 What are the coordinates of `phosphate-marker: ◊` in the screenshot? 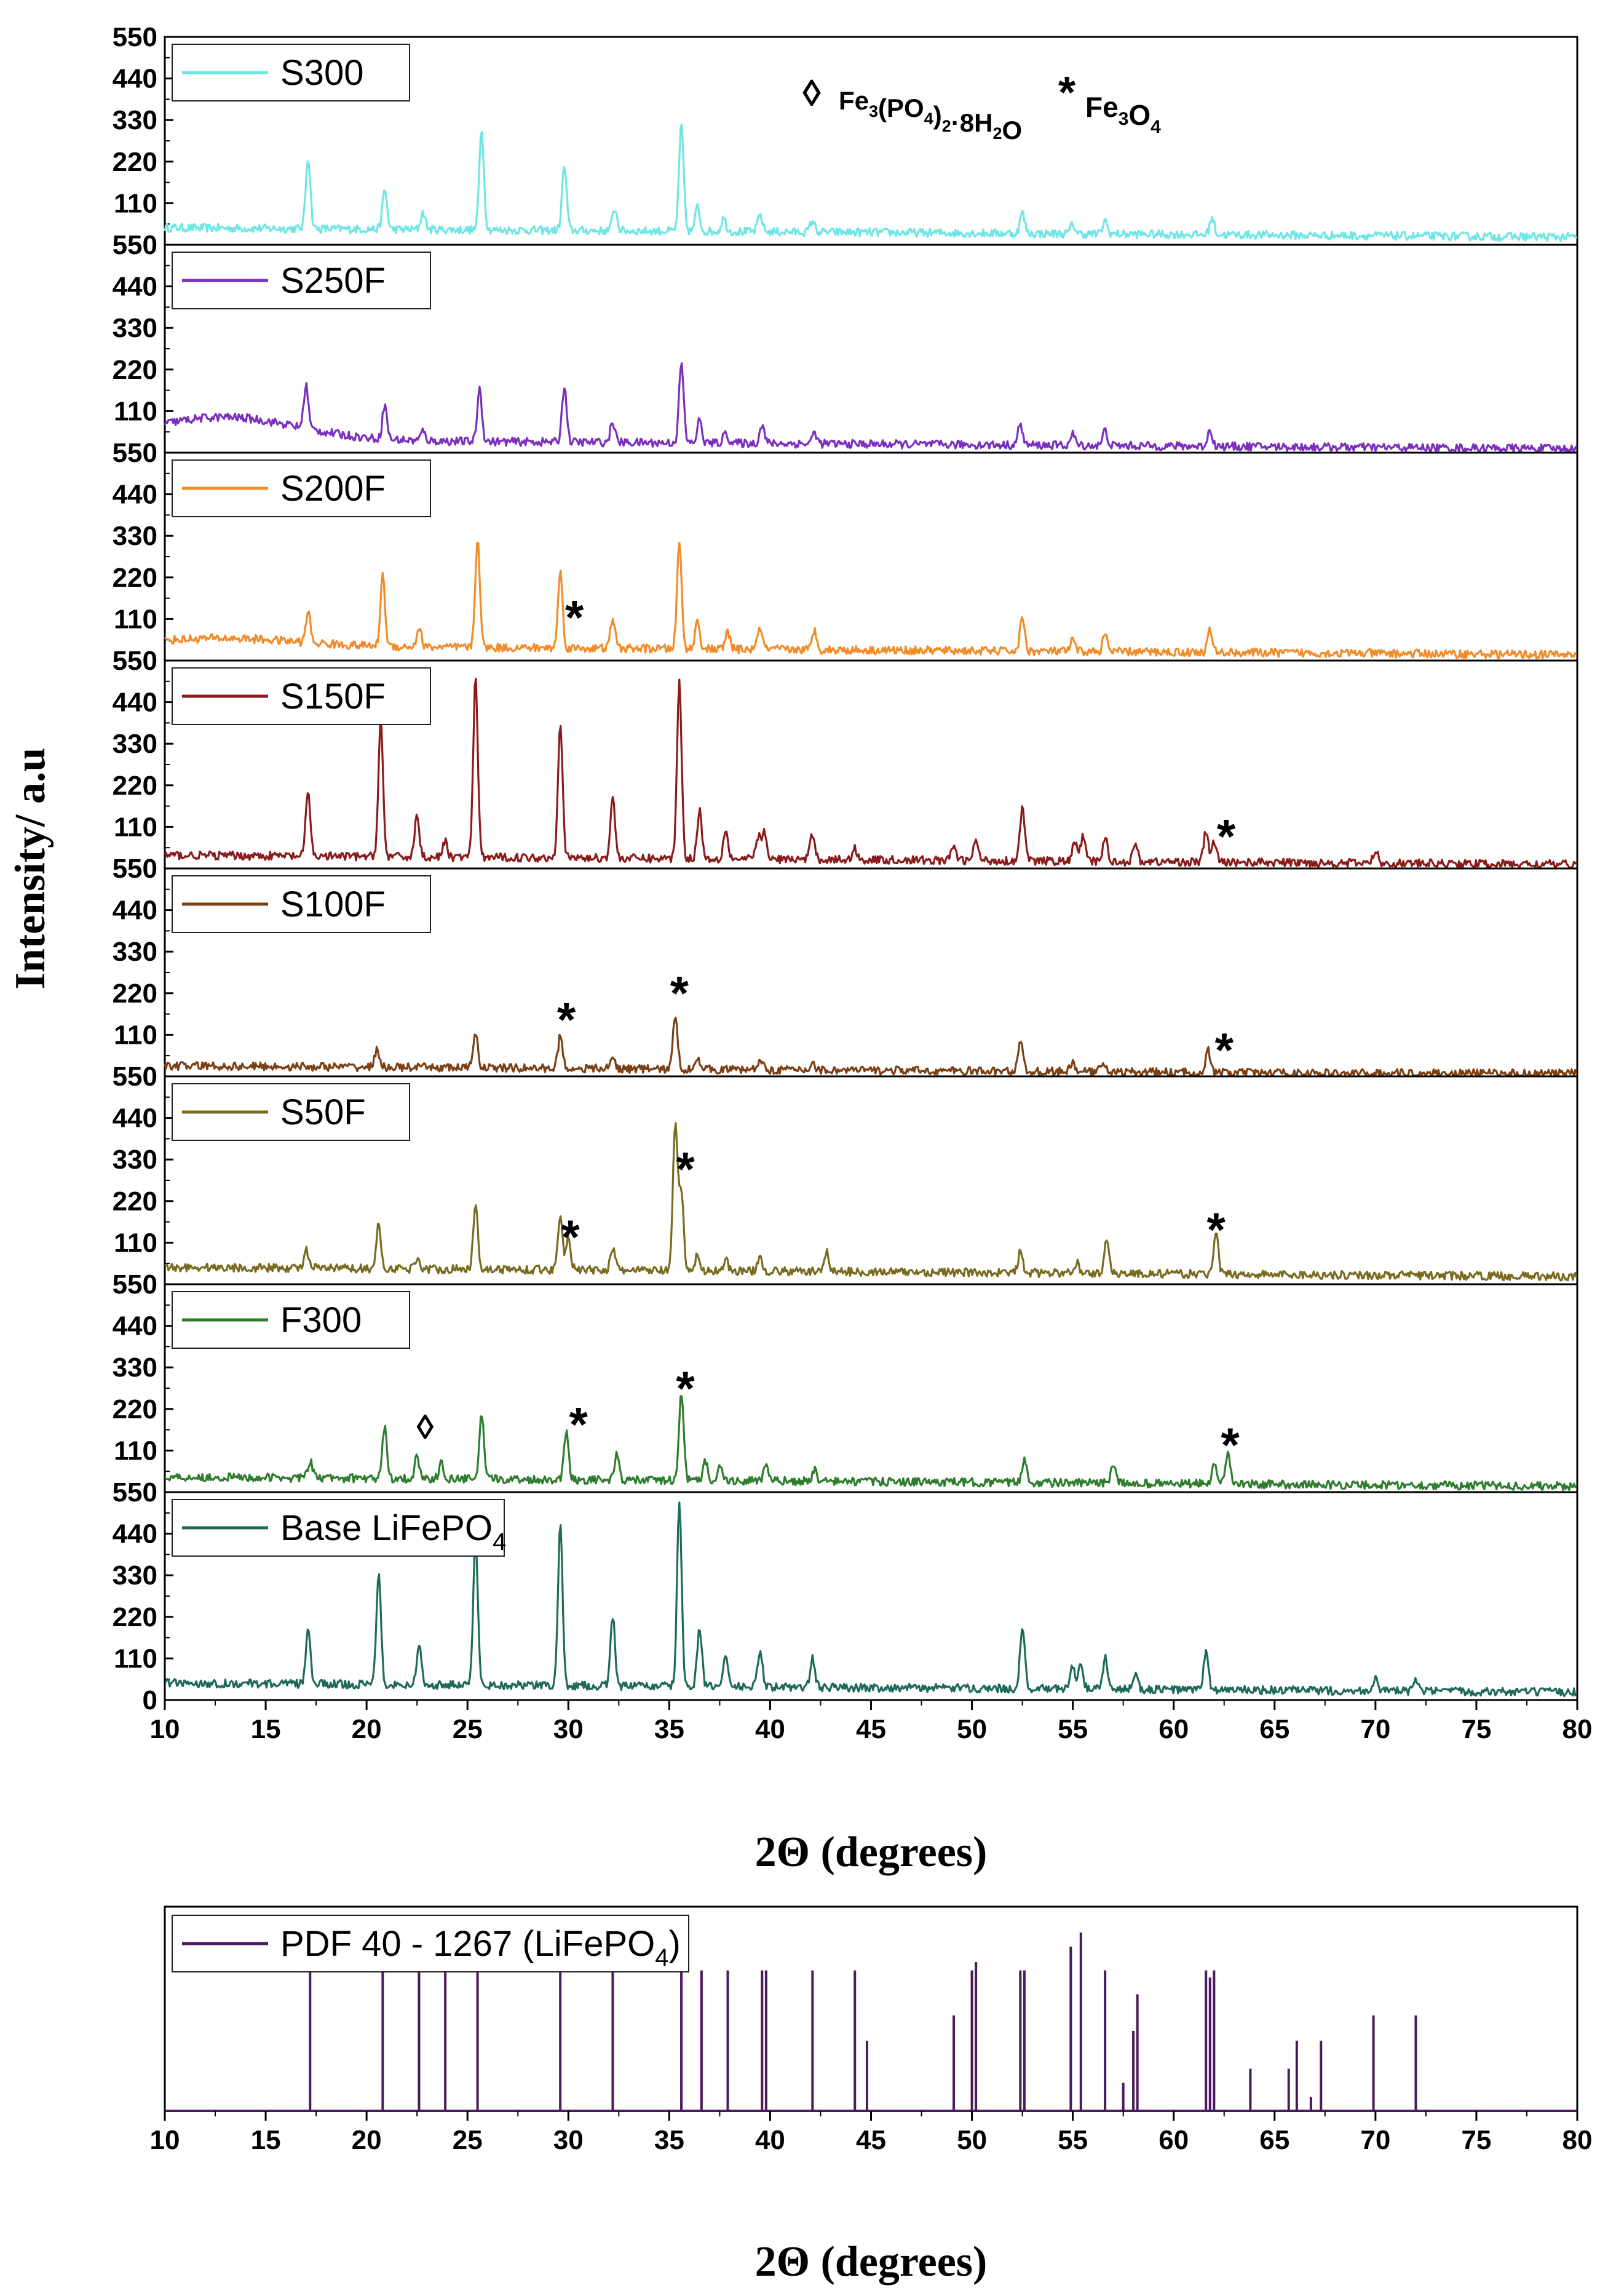 It's located at (425, 1427).